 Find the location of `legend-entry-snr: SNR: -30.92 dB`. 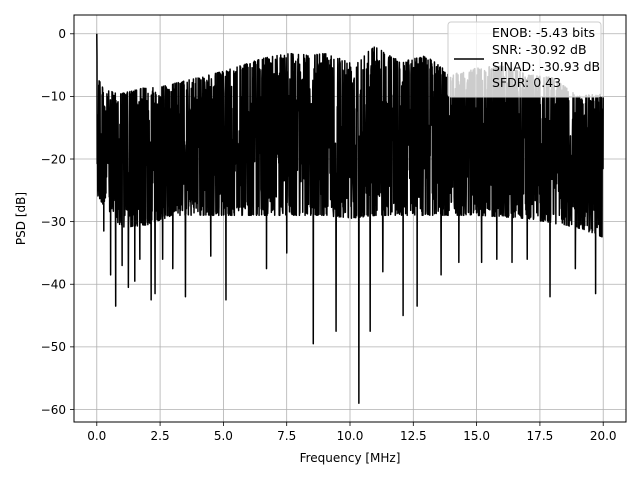

legend-entry-snr: SNR: -30.92 dB is located at coordinates (539, 49).